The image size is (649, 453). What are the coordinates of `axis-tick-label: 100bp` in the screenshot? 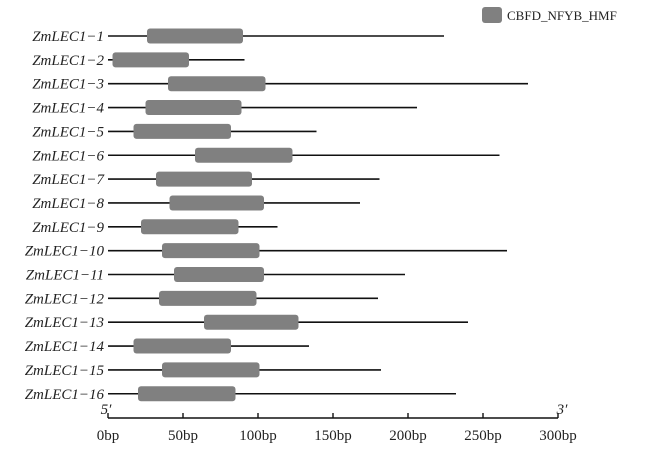 It's located at (258, 436).